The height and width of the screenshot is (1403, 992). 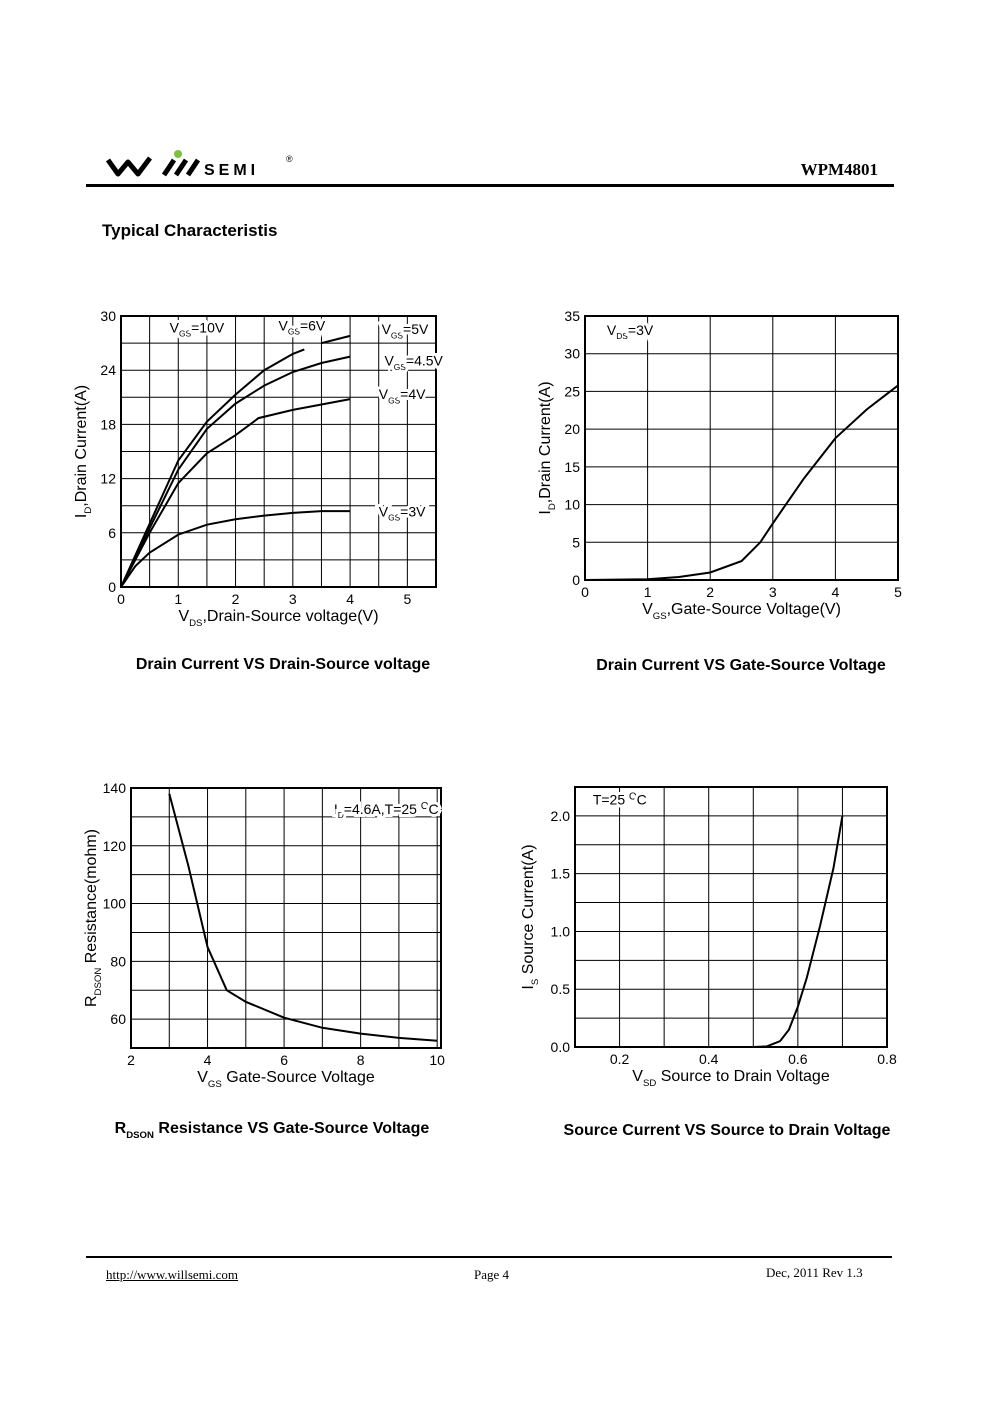 I want to click on y-tick-label: 80, so click(x=118, y=961).